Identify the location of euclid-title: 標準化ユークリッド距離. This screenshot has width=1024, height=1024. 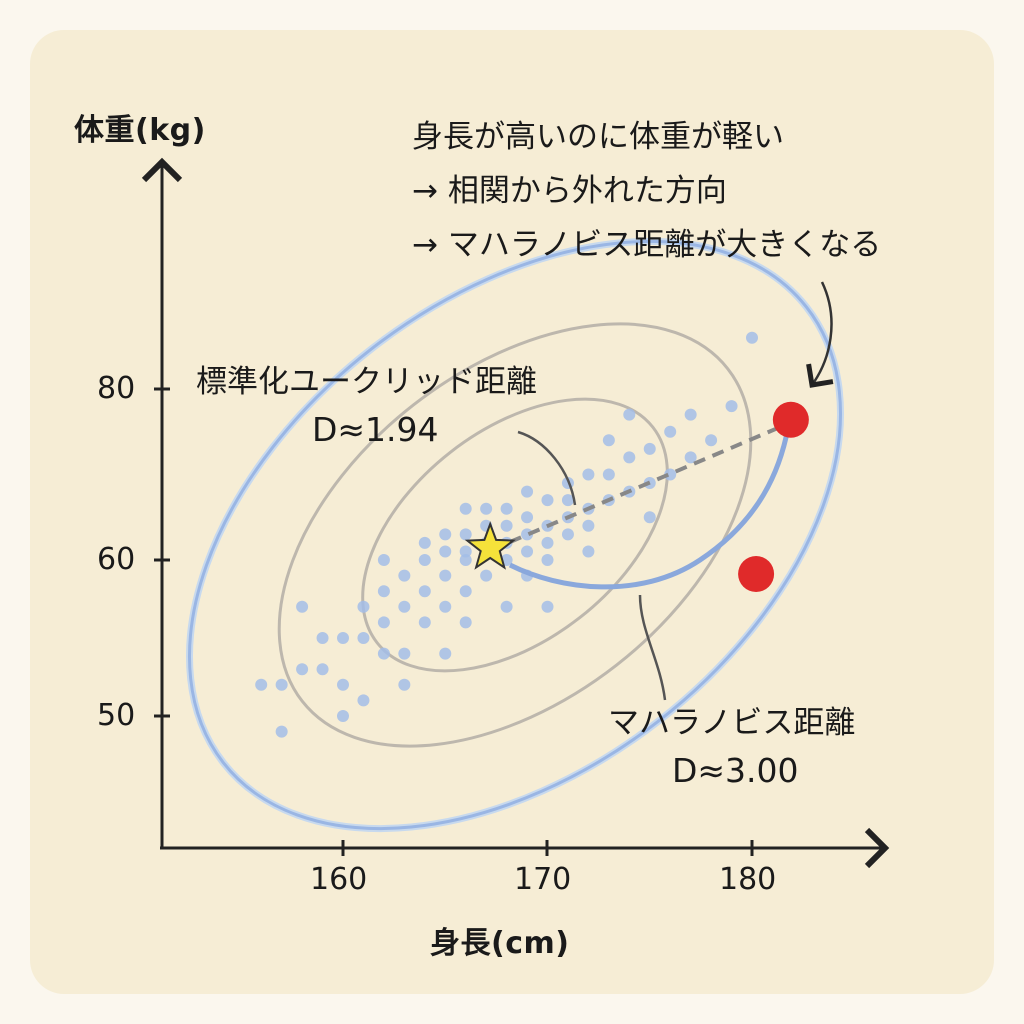
(366, 382).